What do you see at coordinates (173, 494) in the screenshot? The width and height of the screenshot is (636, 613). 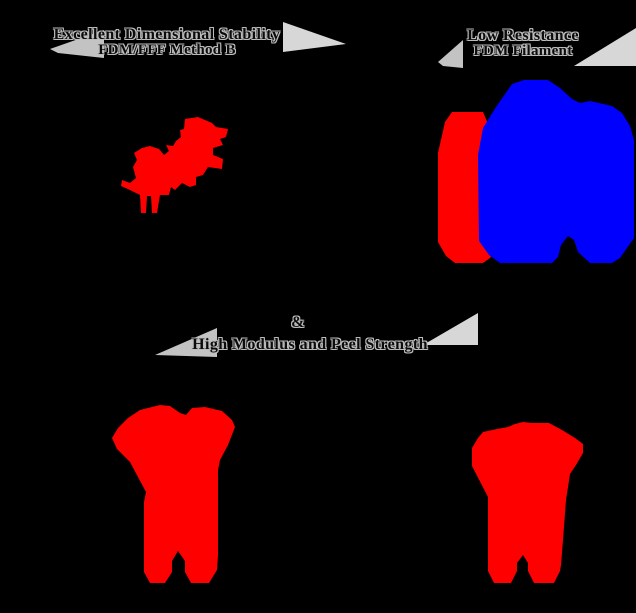 I see `printed-model-left` at bounding box center [173, 494].